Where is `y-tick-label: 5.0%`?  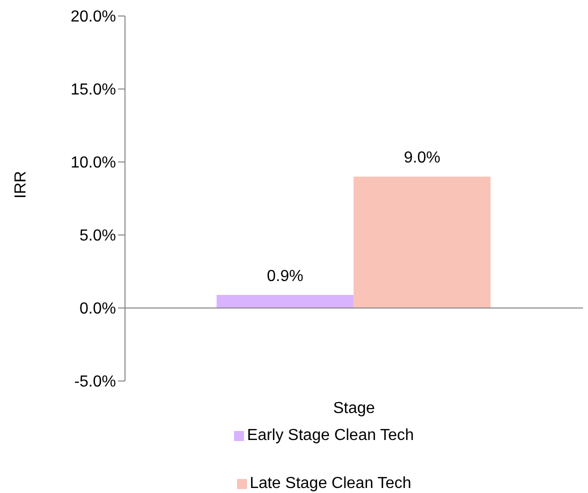
y-tick-label: 5.0% is located at coordinates (98, 236).